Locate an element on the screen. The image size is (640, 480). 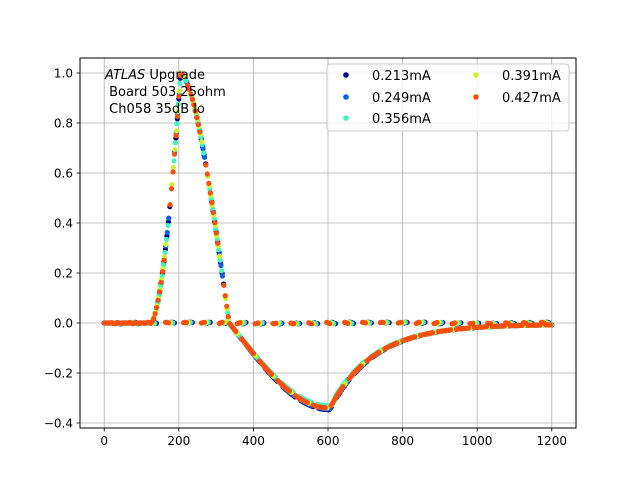
y-tick-label: 0.0 is located at coordinates (63, 323).